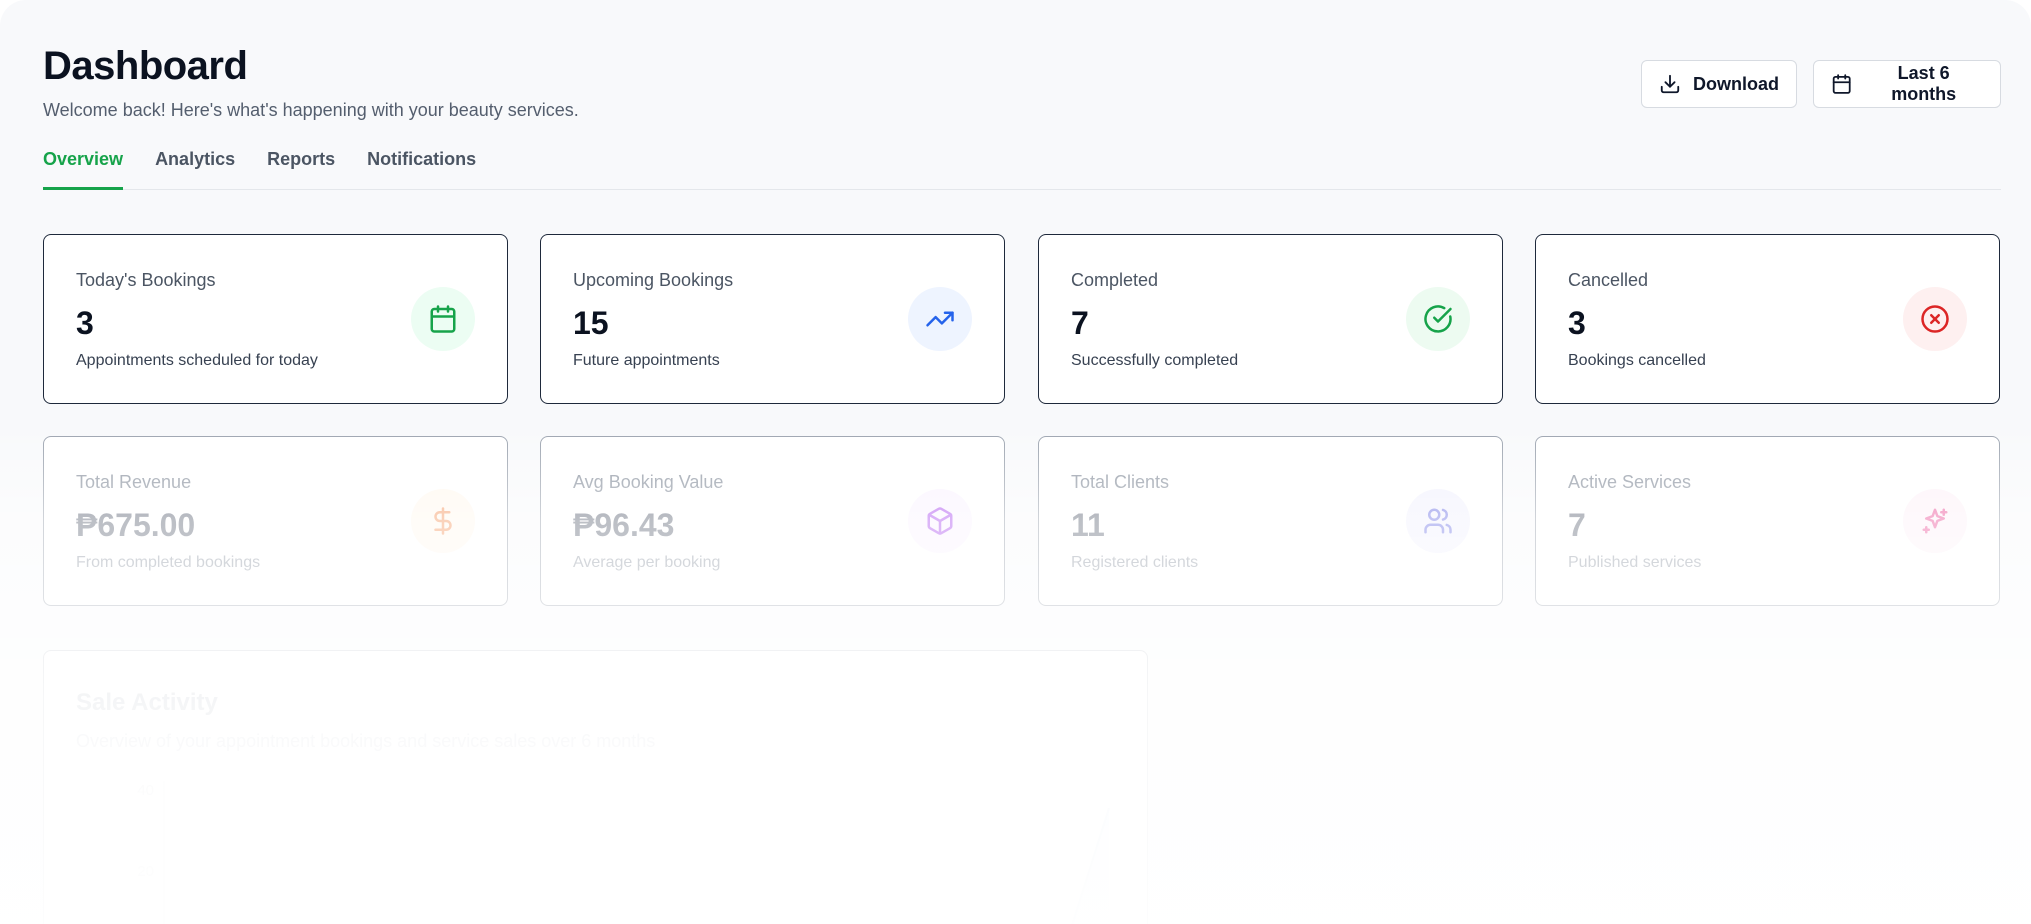  Describe the element at coordinates (648, 482) in the screenshot. I see `stat-label: Avg Booking Value` at that location.